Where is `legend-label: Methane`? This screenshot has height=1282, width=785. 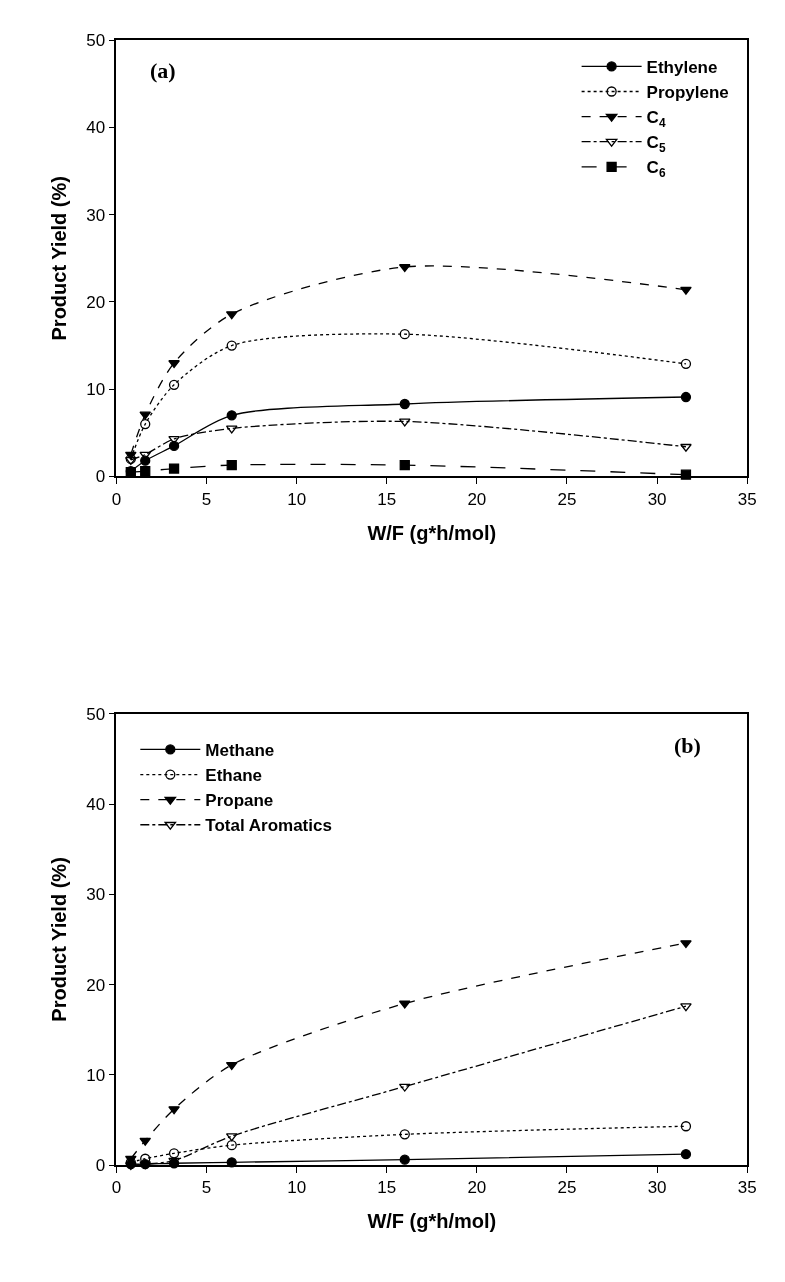
legend-label: Methane is located at coordinates (240, 751).